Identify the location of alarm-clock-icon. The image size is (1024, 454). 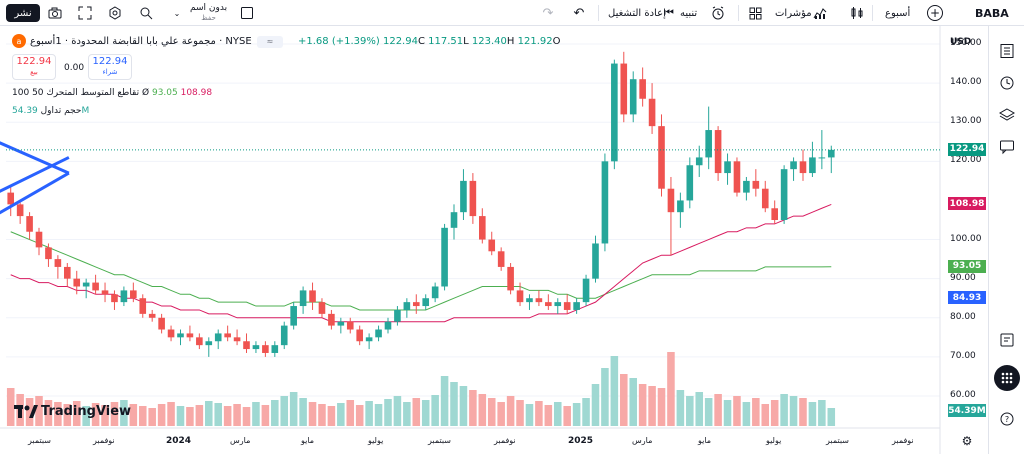
(718, 13).